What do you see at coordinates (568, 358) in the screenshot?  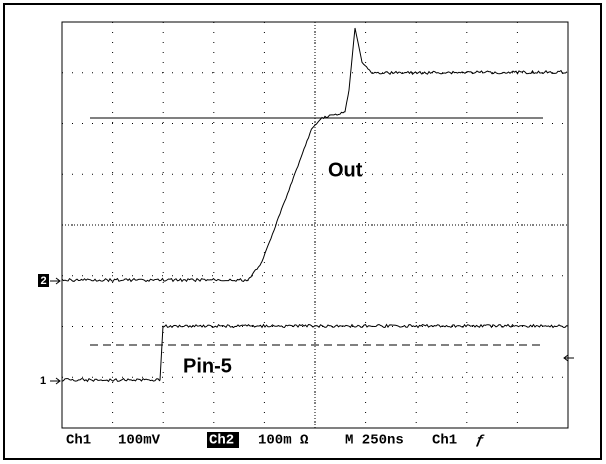 I see `trigger-arrow` at bounding box center [568, 358].